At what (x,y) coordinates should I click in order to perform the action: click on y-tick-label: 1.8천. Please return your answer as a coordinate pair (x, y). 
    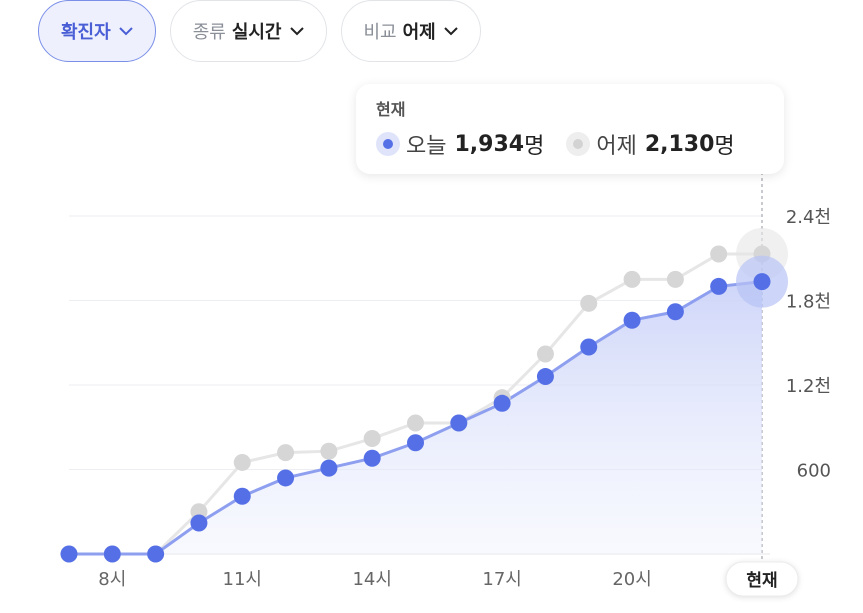
    Looking at the image, I should click on (808, 302).